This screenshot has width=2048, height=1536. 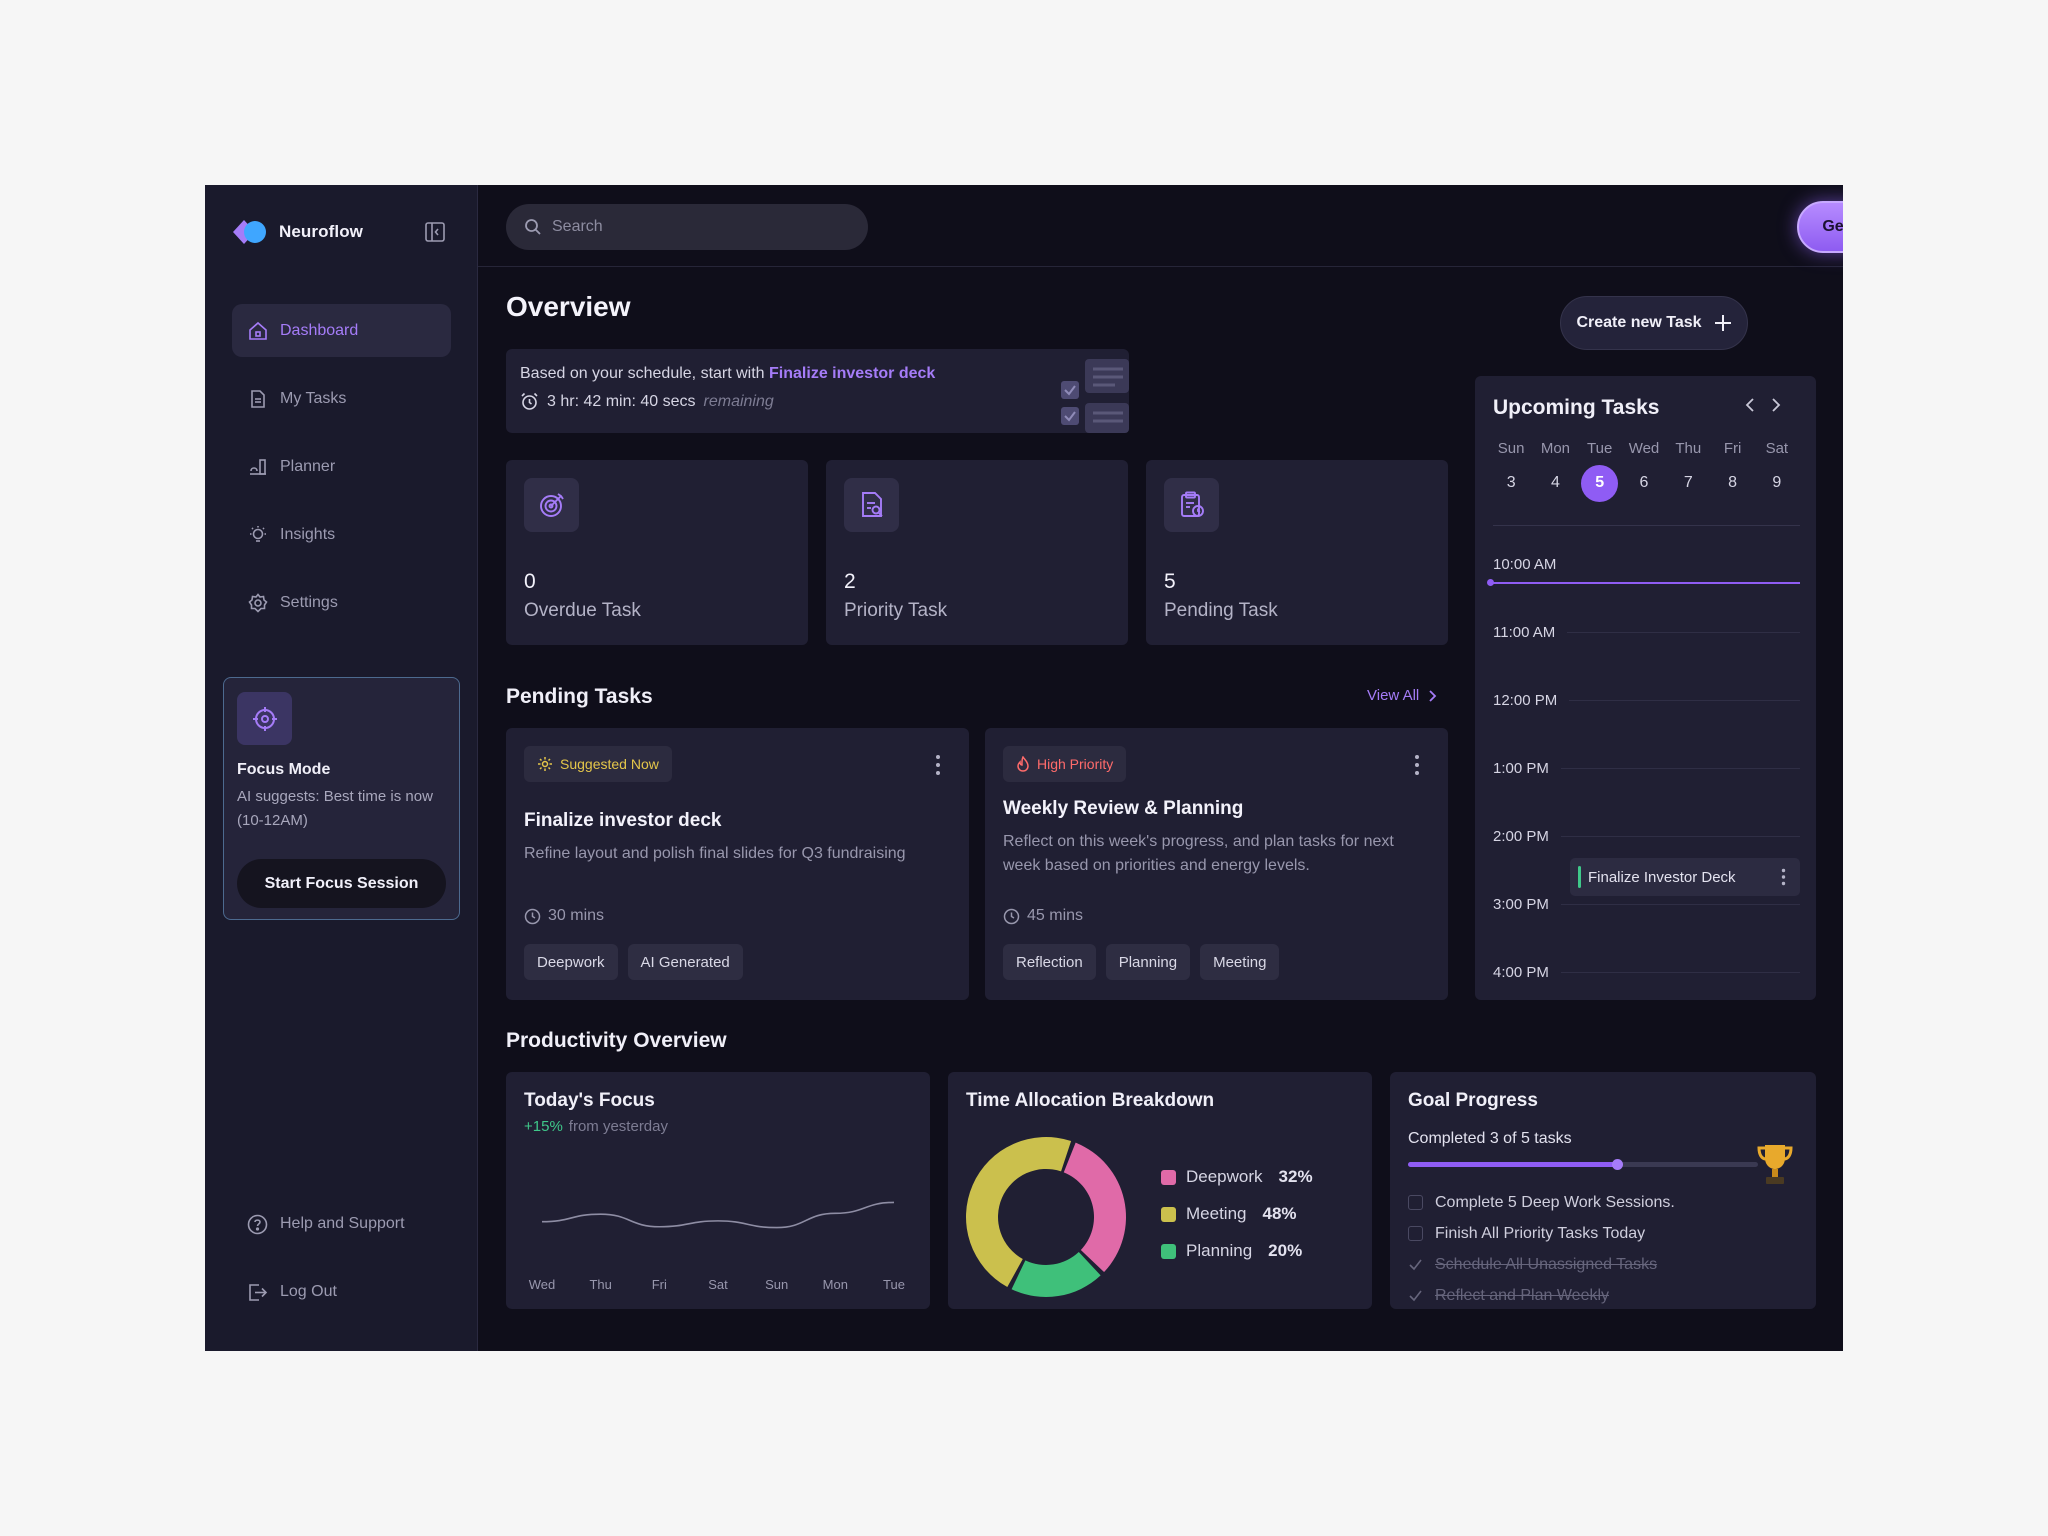 What do you see at coordinates (1393, 695) in the screenshot?
I see `view-all-label: View All` at bounding box center [1393, 695].